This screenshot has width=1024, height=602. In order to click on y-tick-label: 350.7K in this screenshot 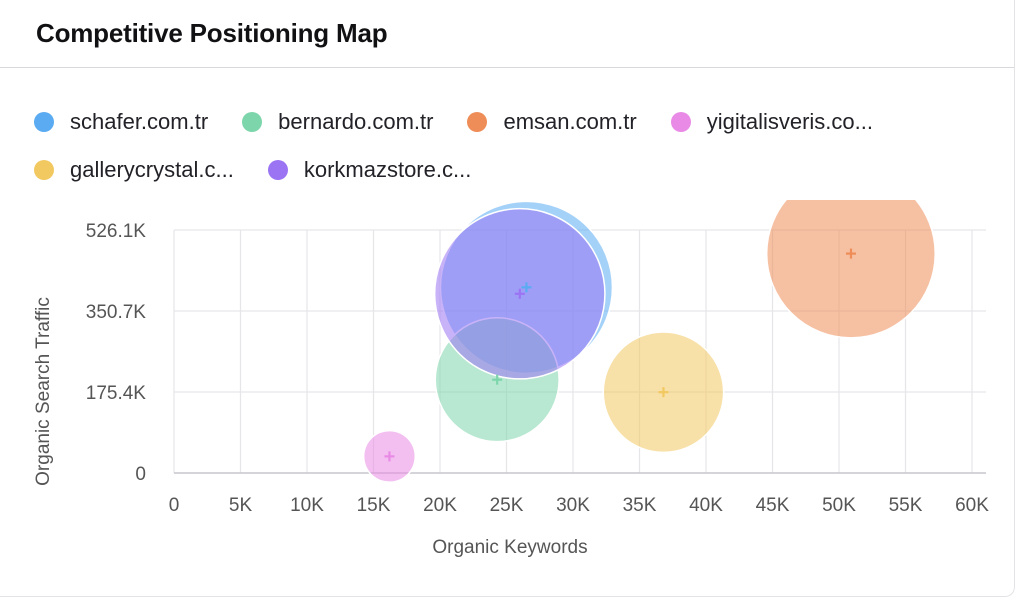, I will do `click(116, 312)`.